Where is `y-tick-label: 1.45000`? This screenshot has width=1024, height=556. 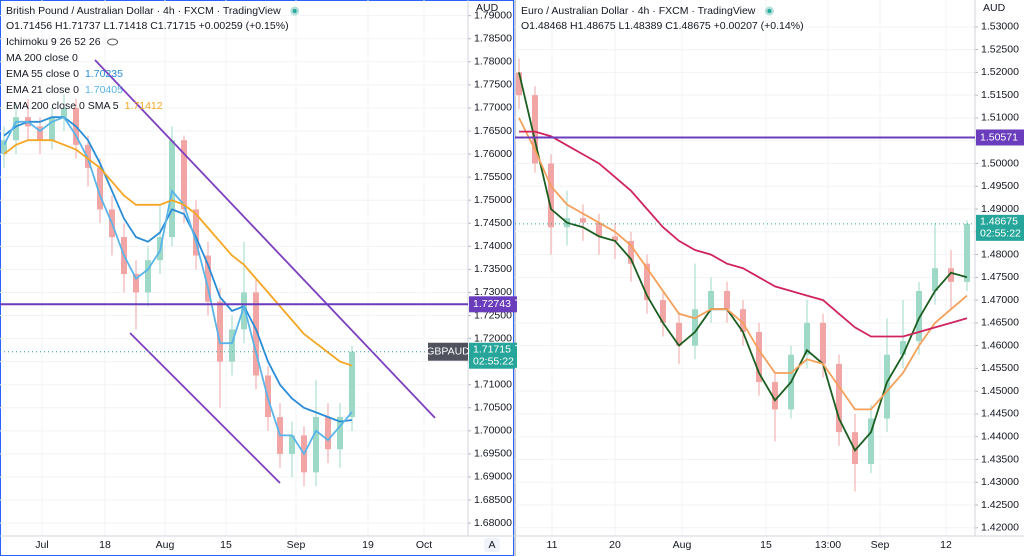
y-tick-label: 1.45000 is located at coordinates (1000, 391).